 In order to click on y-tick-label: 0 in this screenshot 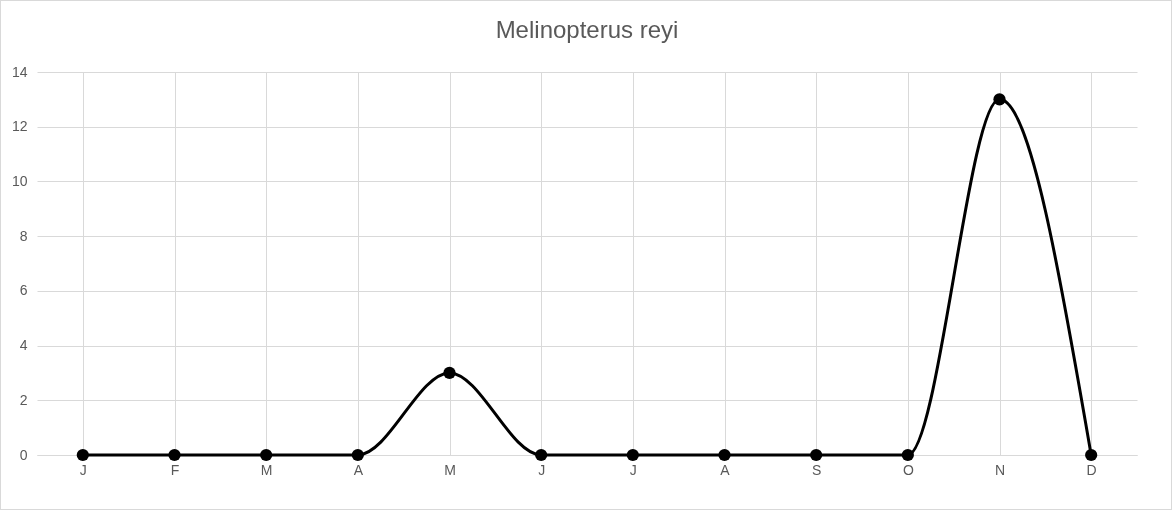, I will do `click(23, 454)`.